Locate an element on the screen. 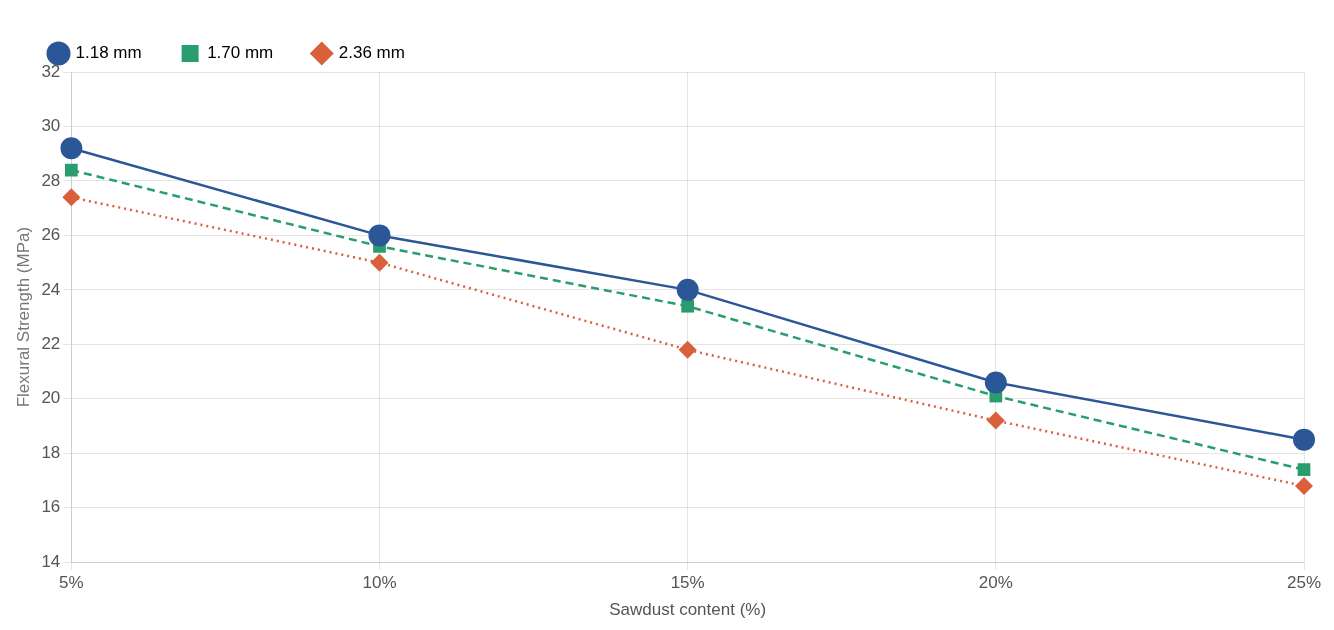  x-axis-title: Sawdust content (%) is located at coordinates (688, 610).